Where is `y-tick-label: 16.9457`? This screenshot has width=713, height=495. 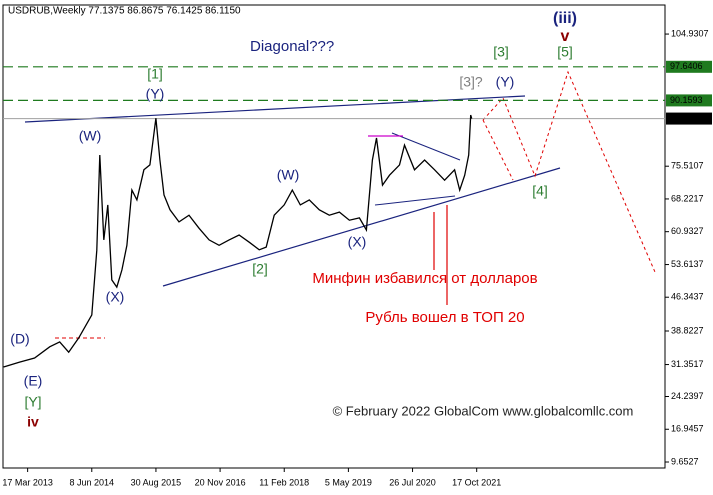
y-tick-label: 16.9457 is located at coordinates (687, 429).